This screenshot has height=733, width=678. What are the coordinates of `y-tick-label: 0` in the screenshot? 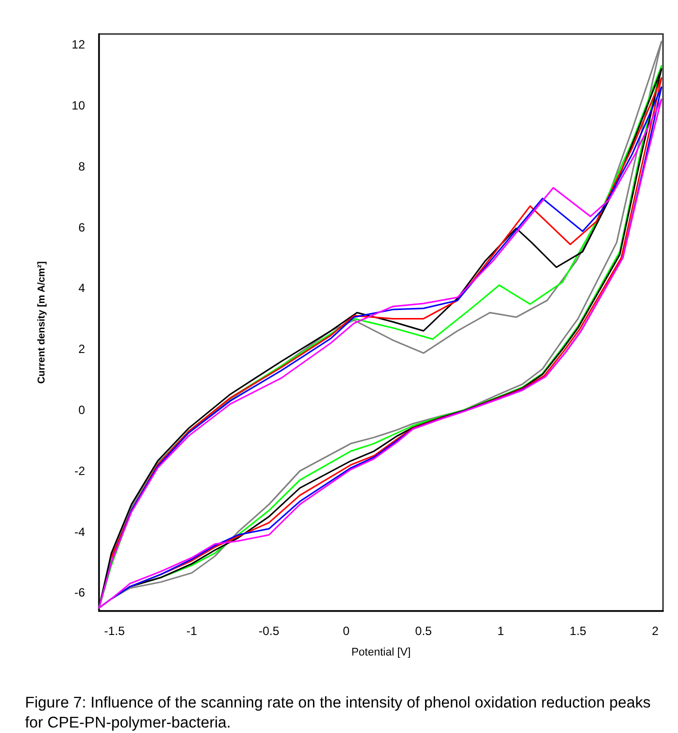 It's located at (82, 410).